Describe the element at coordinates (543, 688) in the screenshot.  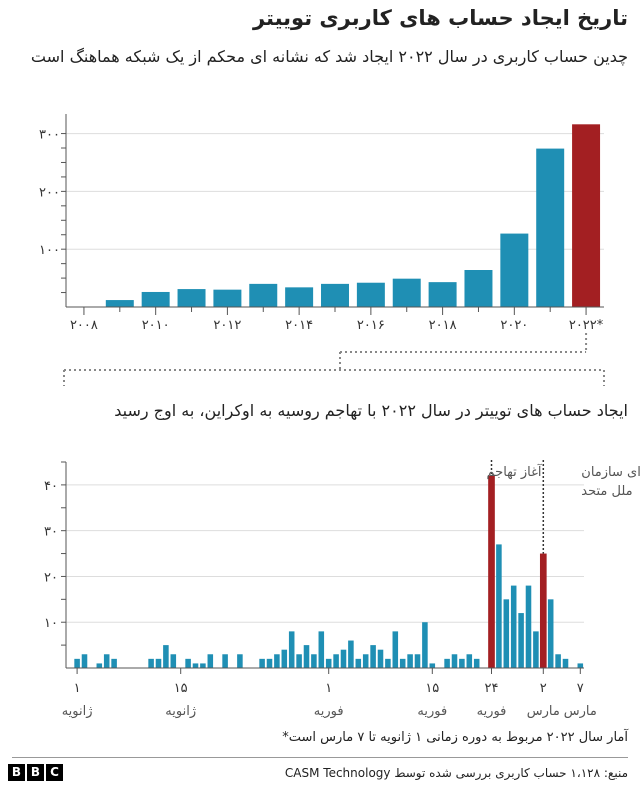
I see `x-tick-label: ۲` at that location.